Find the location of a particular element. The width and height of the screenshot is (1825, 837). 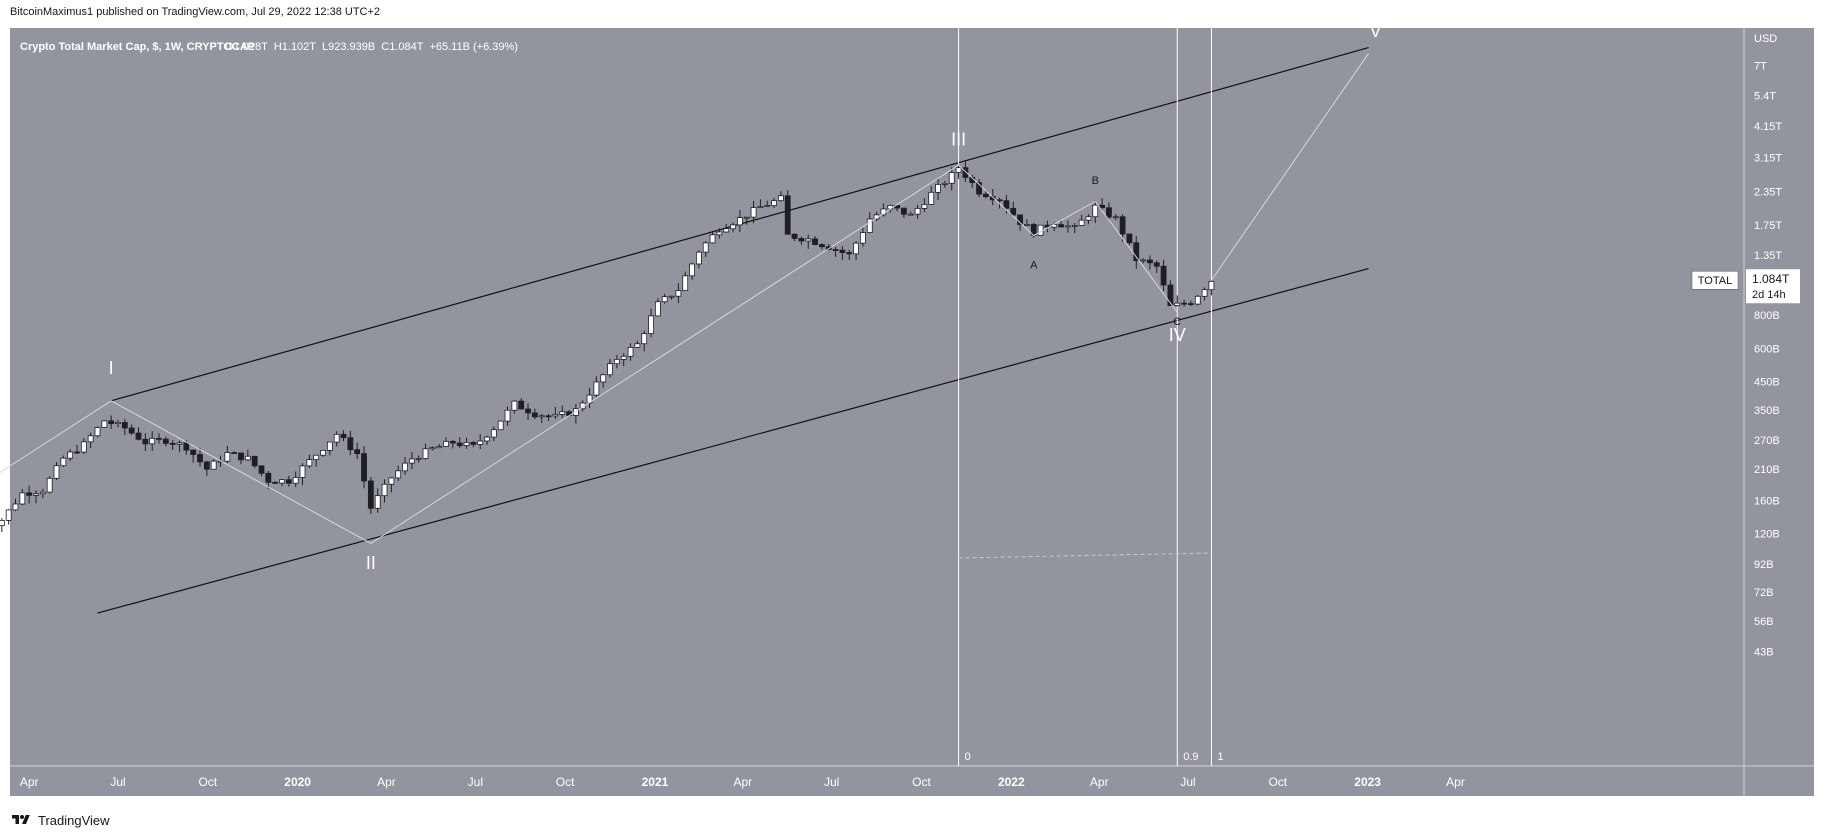

time-tick-label: Apr is located at coordinates (29, 782).